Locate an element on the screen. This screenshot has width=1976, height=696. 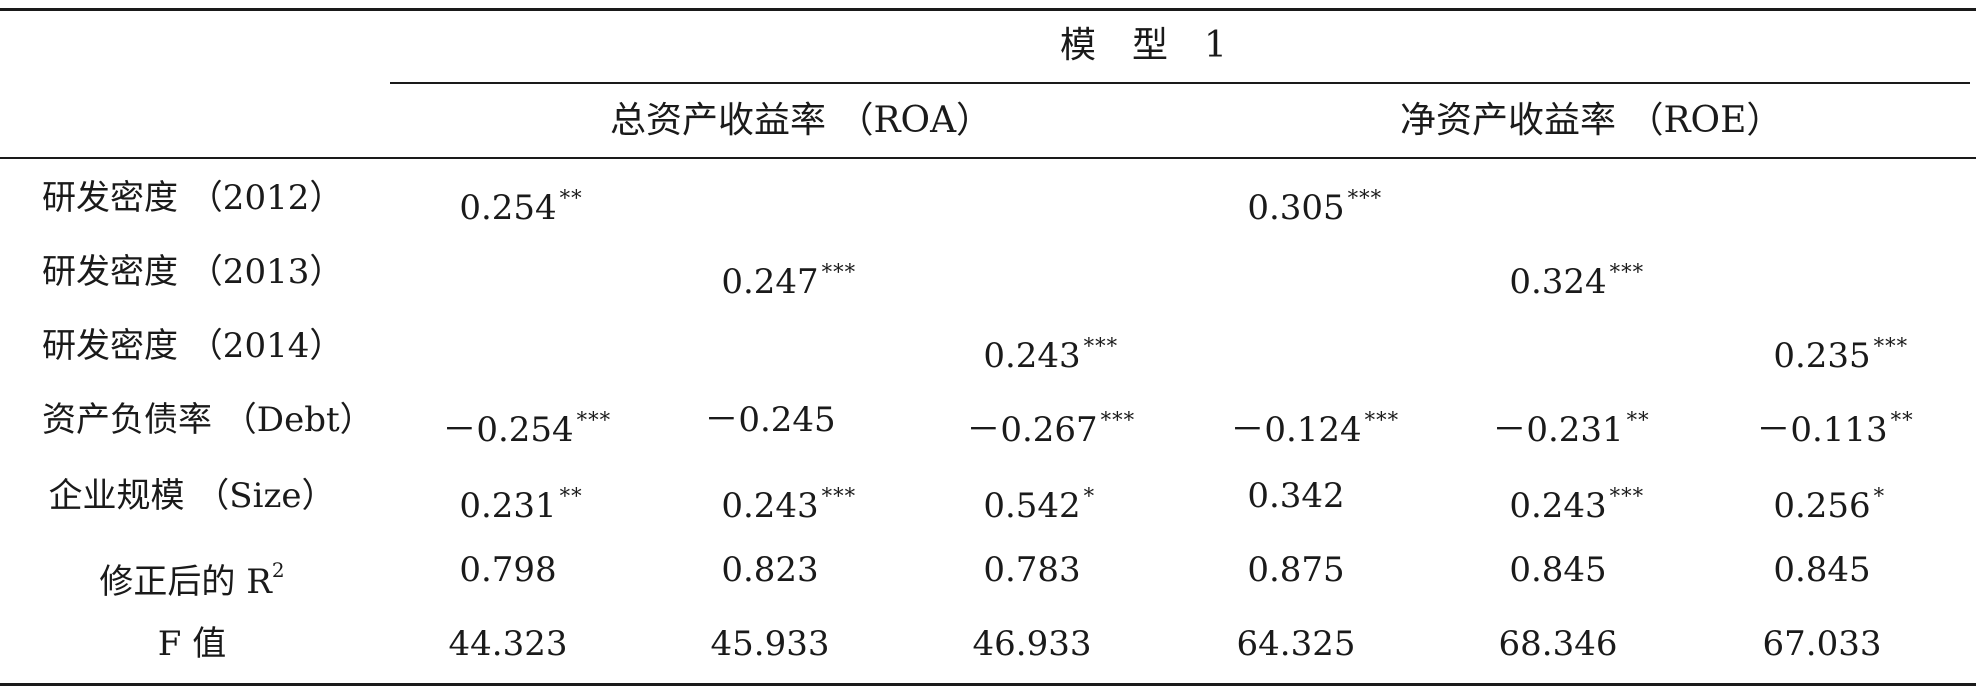
table-cell: 67.033 is located at coordinates (1822, 644).